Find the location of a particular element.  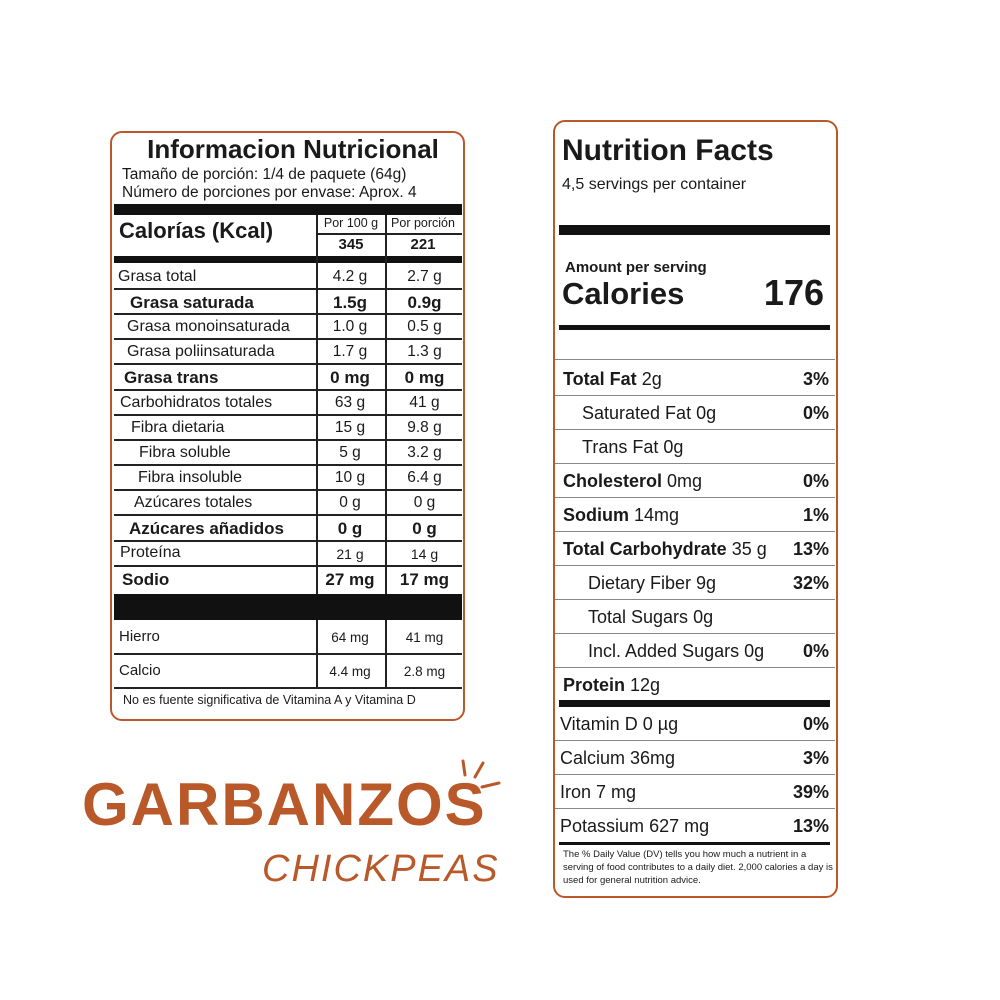

nutrient-name: Protein is located at coordinates (594, 685).